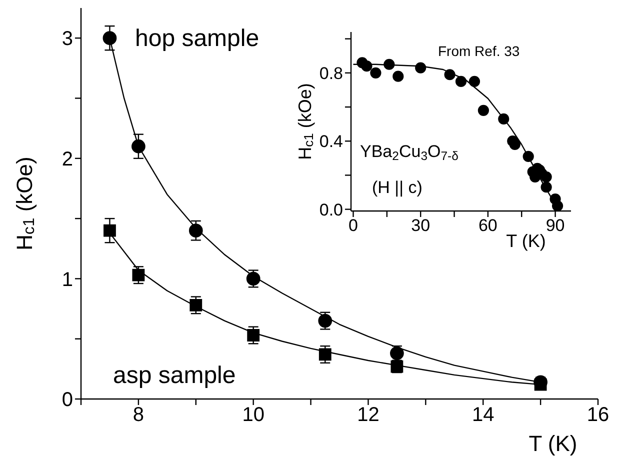  What do you see at coordinates (331, 73) in the screenshot?
I see `y-tick-label: 0.8` at bounding box center [331, 73].